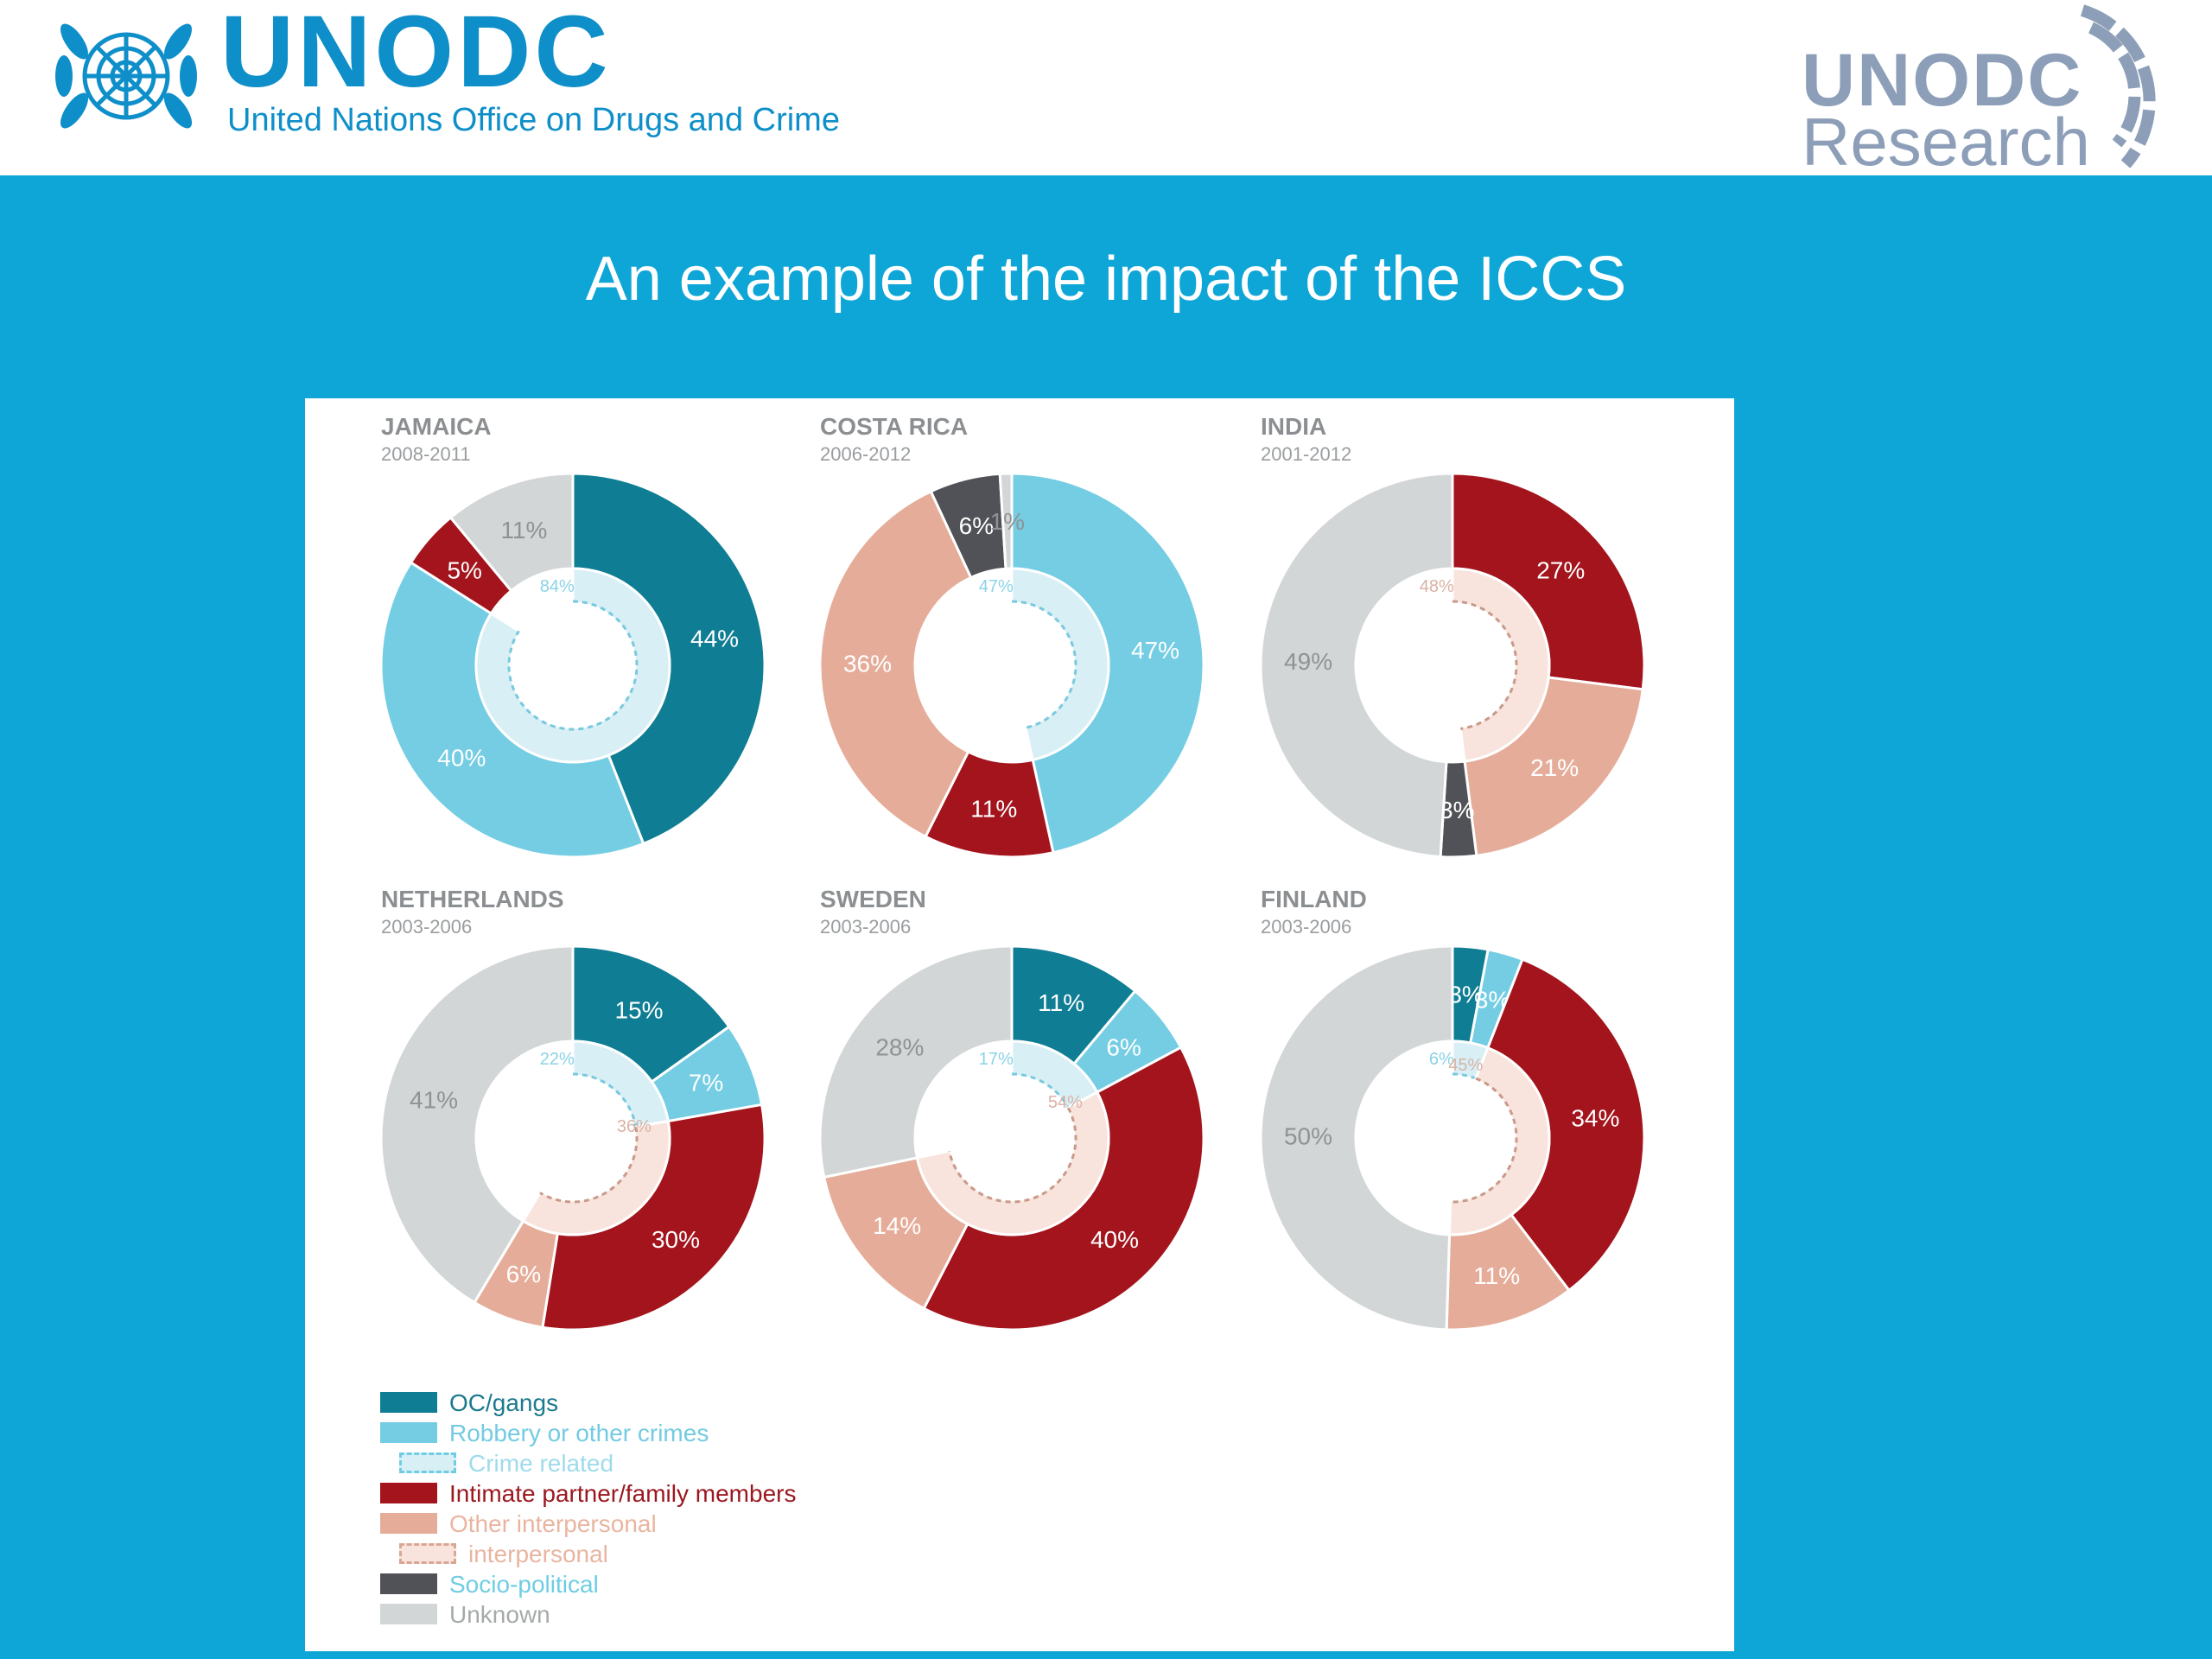  I want to click on slice-label: 50%, so click(1308, 1135).